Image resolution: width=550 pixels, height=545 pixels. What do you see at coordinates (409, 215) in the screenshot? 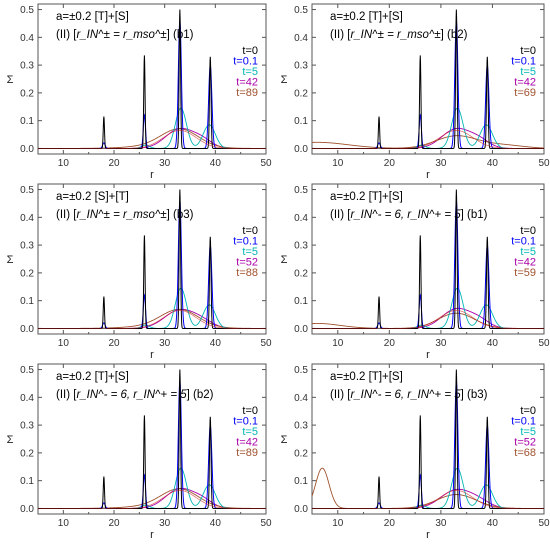
I see `panel-annotation-line2: (II) [r_IN^- = 6, r_IN^+ = 5] (b1)` at bounding box center [409, 215].